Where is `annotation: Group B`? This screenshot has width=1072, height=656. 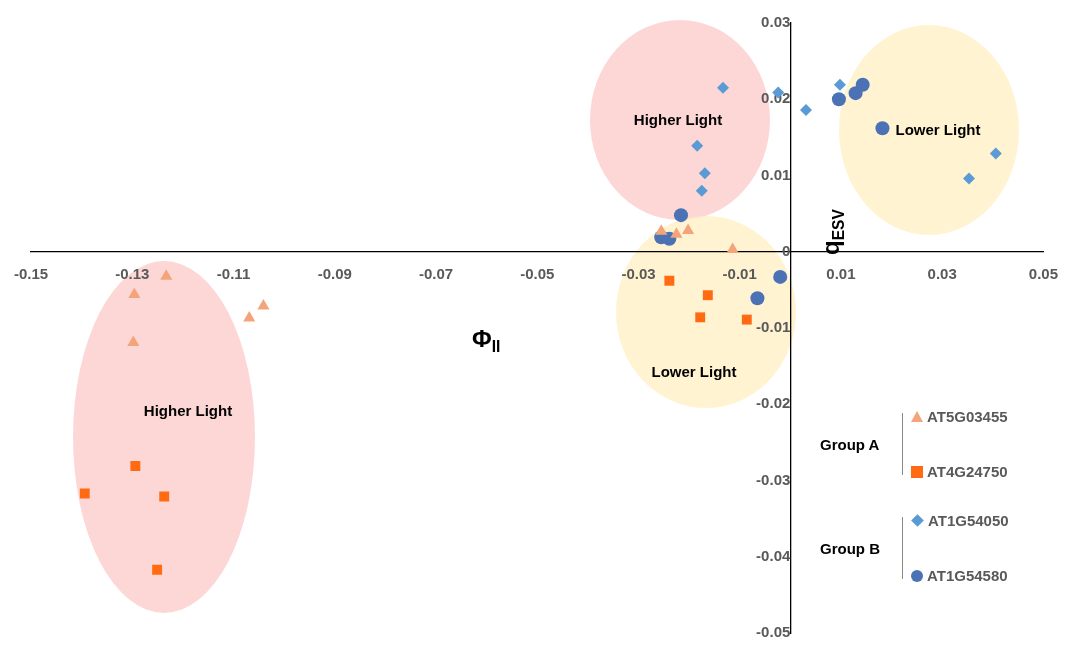 annotation: Group B is located at coordinates (850, 548).